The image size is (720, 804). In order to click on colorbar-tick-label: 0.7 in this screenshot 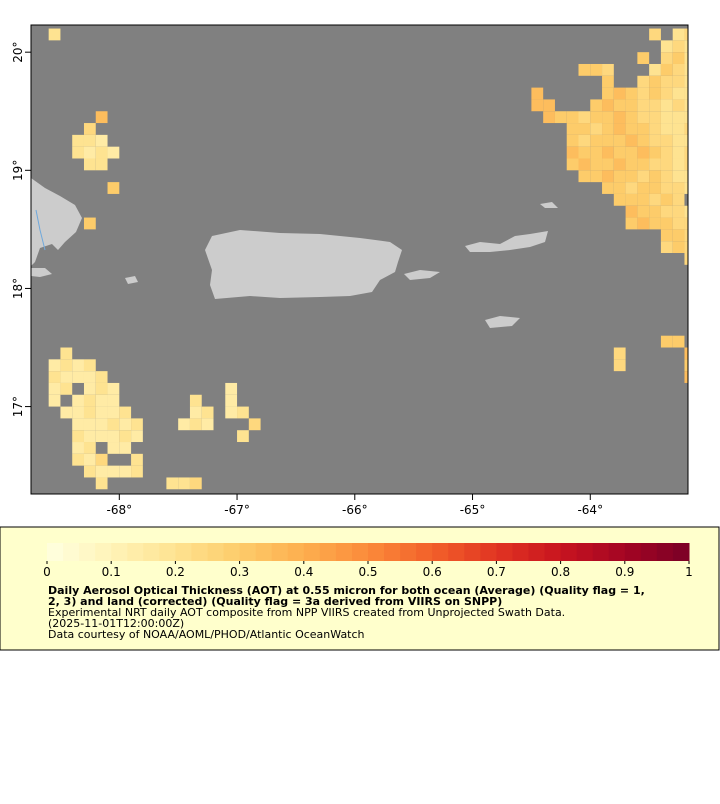, I will do `click(496, 572)`.